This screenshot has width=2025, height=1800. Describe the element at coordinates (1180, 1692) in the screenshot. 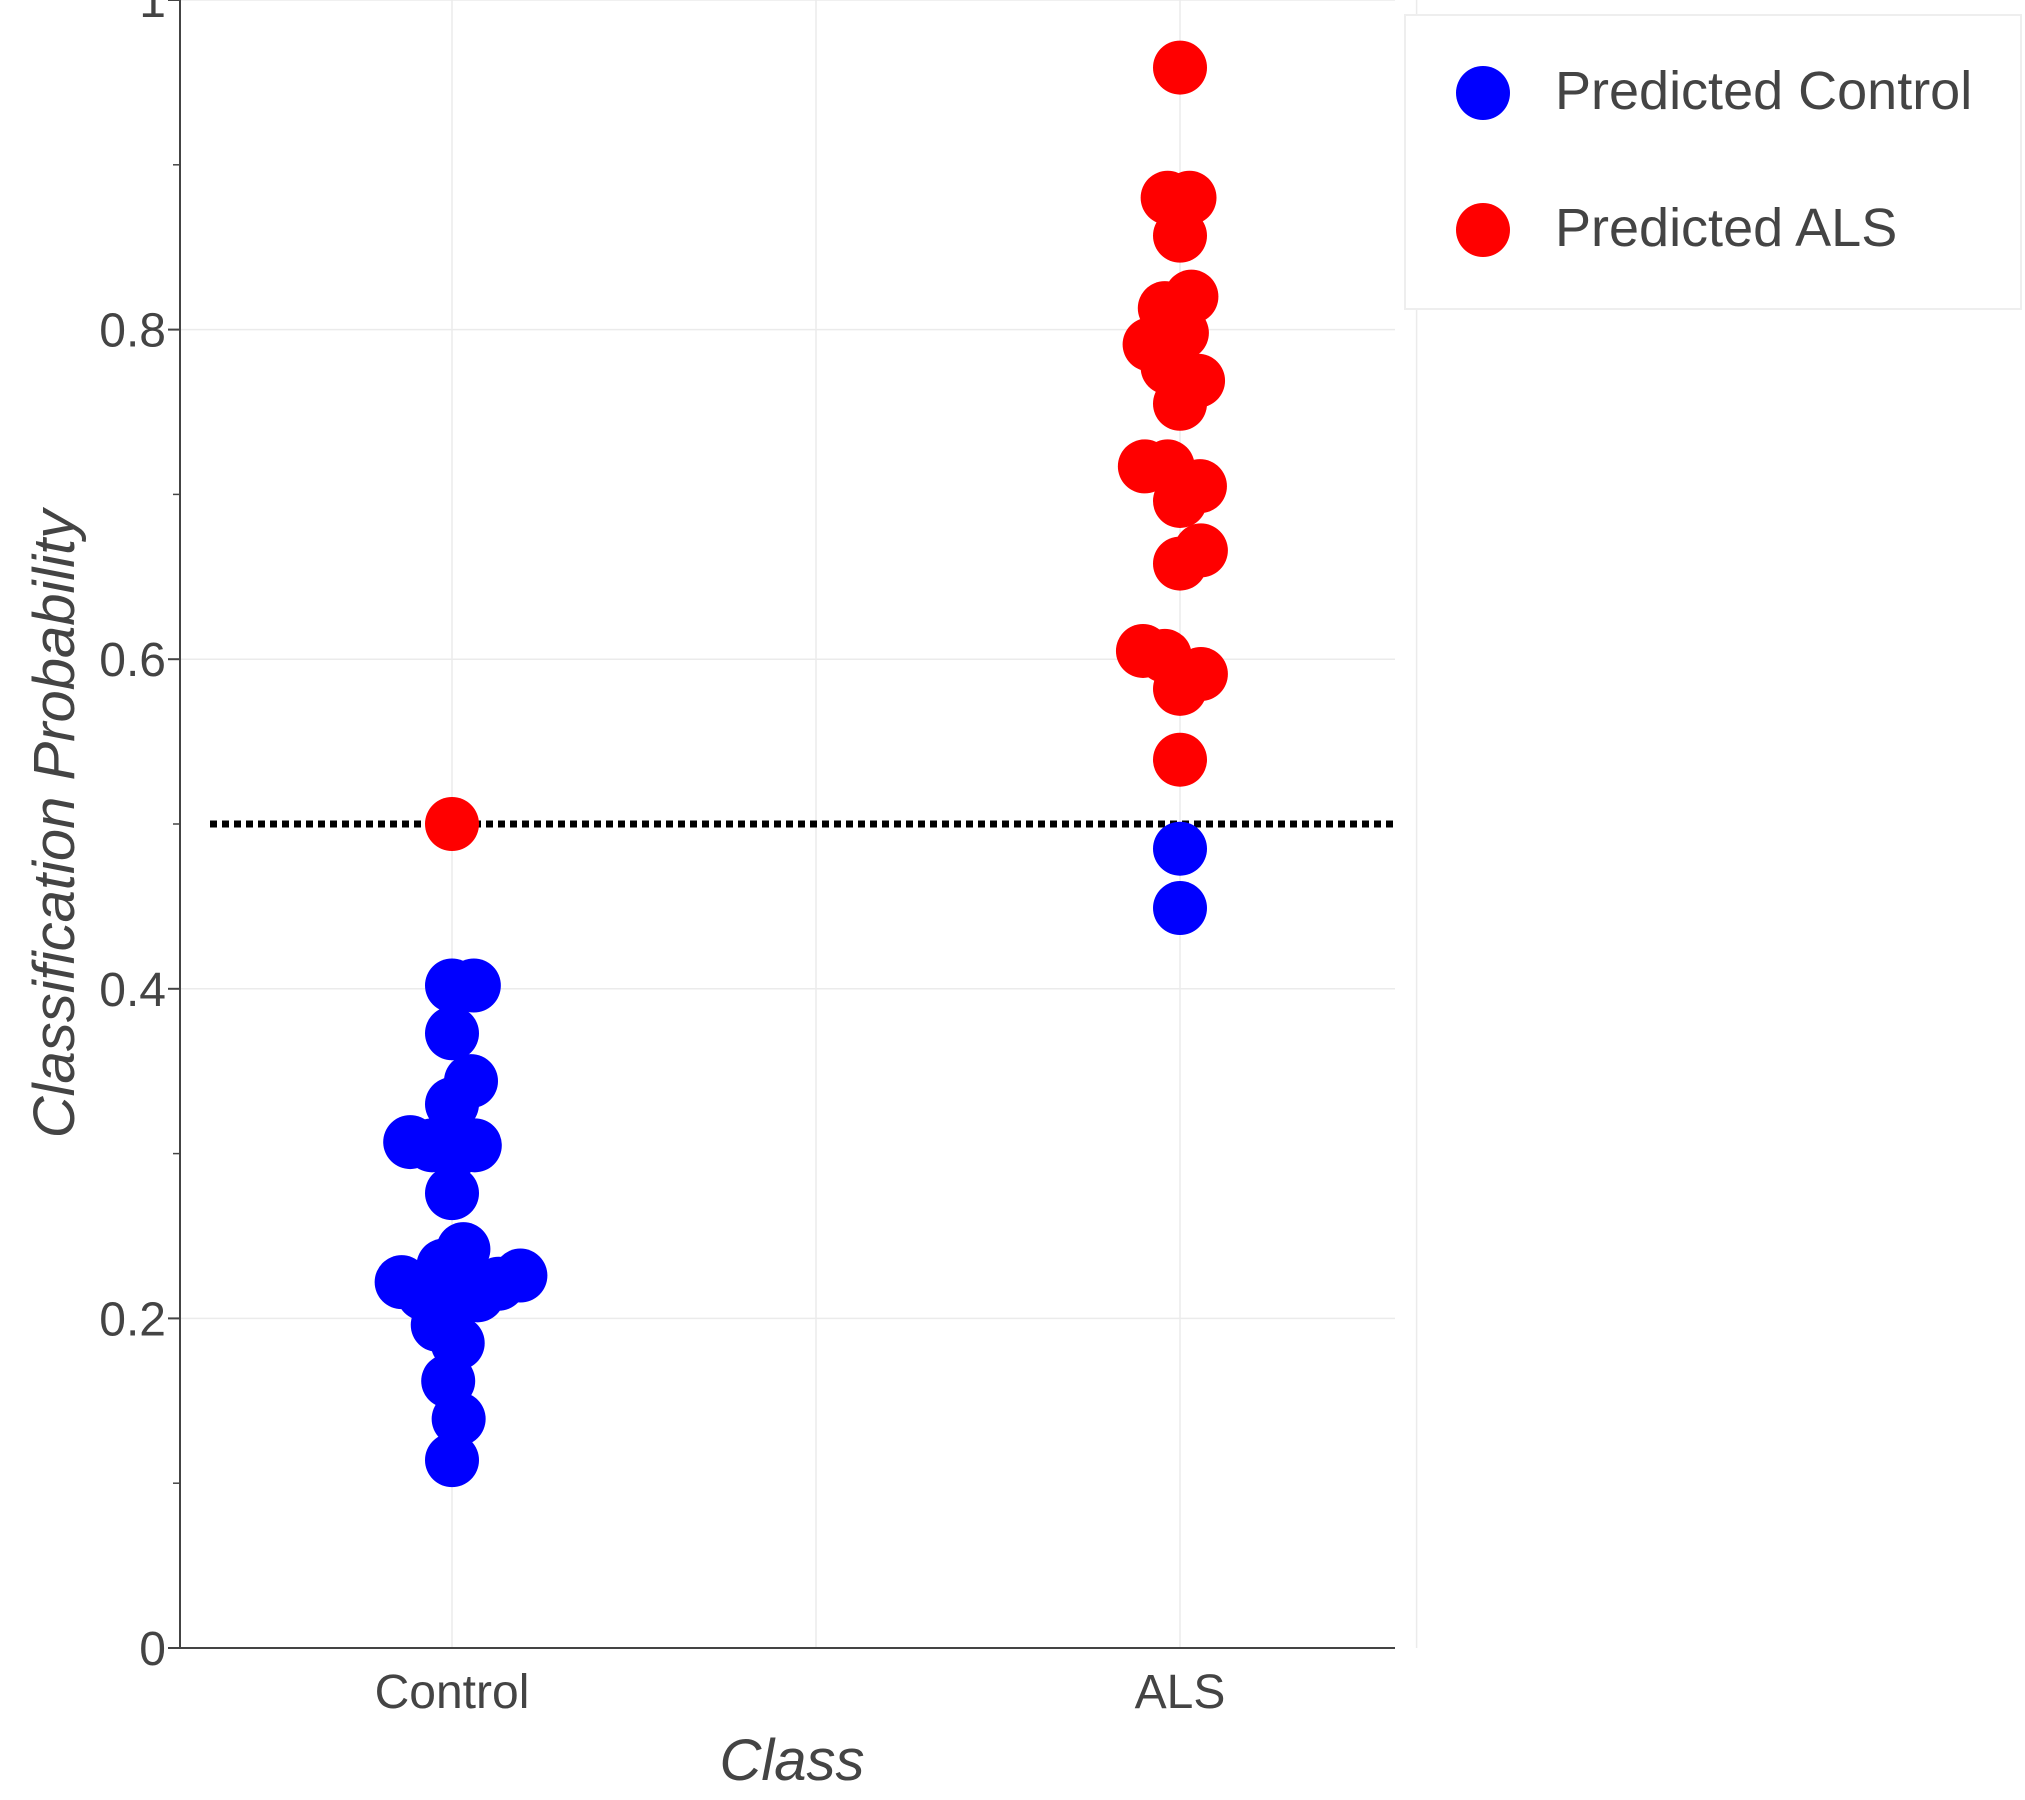

I see `x-tick-label: ALS` at that location.